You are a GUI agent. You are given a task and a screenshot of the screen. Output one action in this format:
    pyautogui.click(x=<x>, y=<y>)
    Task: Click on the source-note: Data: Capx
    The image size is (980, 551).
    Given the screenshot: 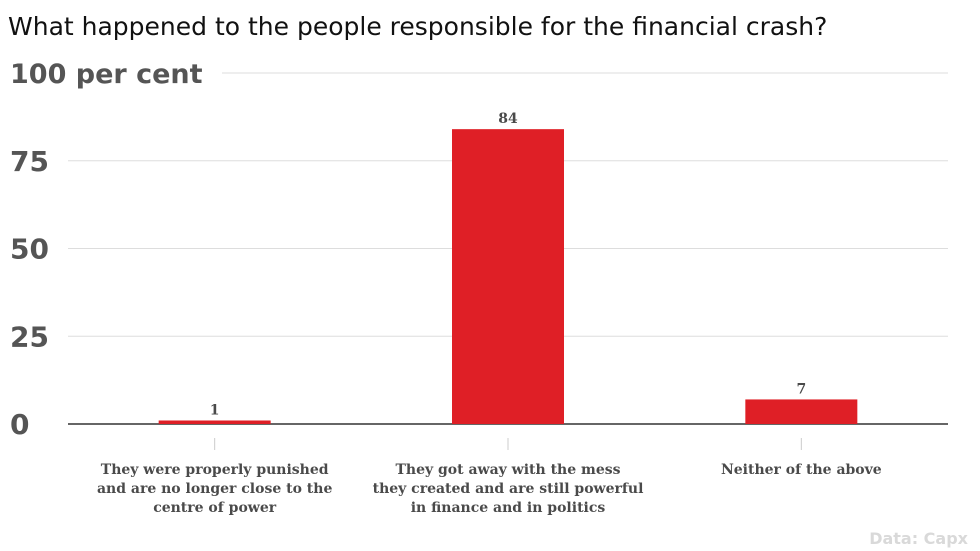 What is the action you would take?
    pyautogui.click(x=918, y=538)
    